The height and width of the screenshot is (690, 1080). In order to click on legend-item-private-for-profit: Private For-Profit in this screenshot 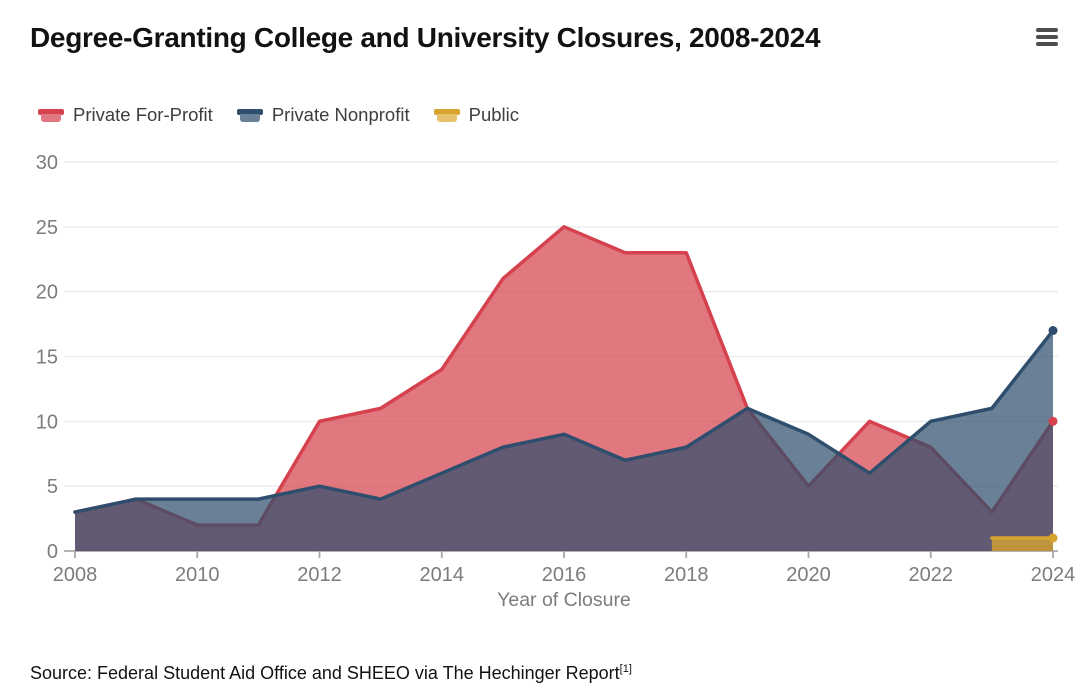, I will do `click(125, 115)`.